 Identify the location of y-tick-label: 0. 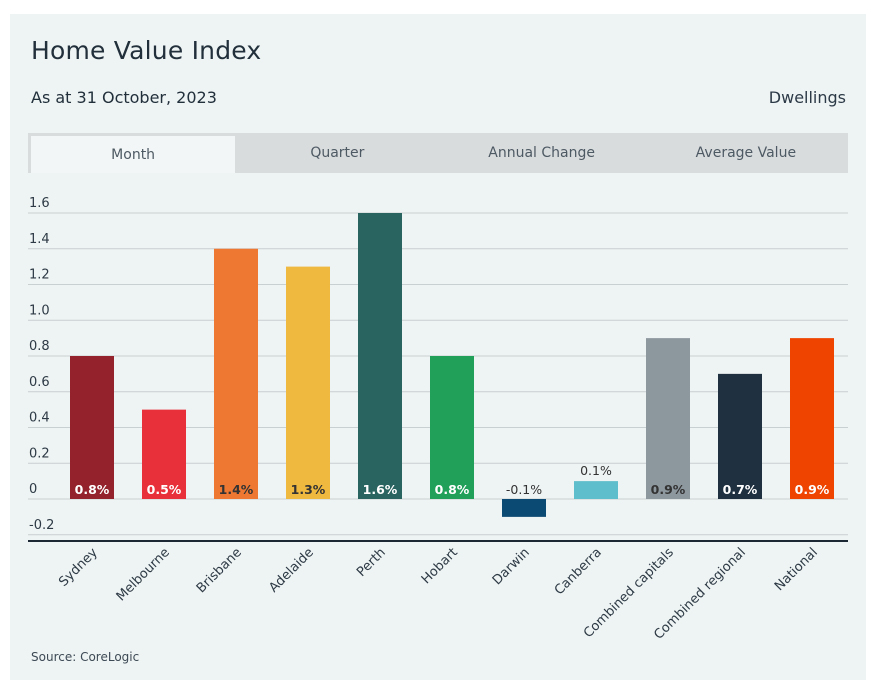
(33, 489).